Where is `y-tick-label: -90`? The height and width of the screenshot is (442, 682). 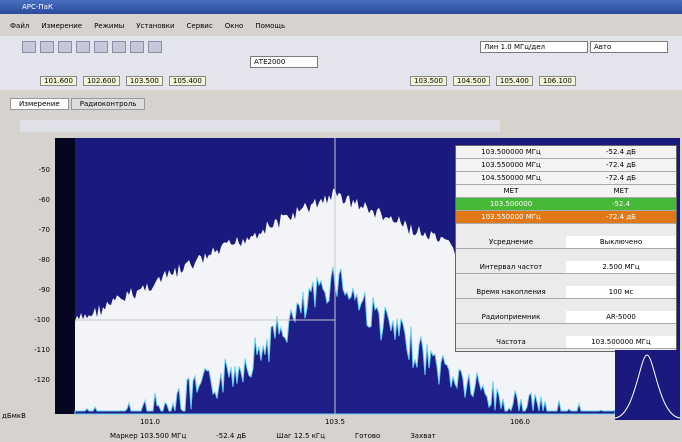
y-tick-label: -90 is located at coordinates (44, 290).